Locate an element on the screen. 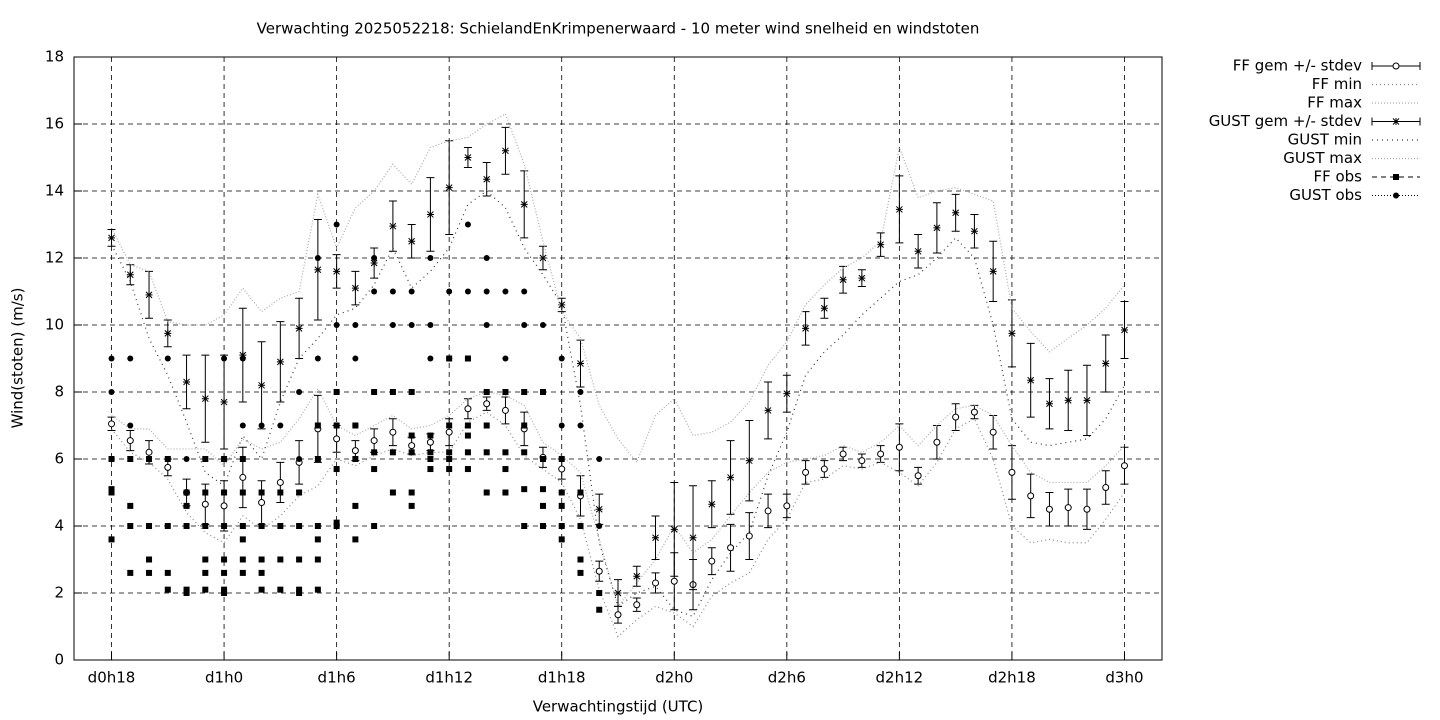 The width and height of the screenshot is (1440, 720). y-tick-label: 16 is located at coordinates (54, 124).